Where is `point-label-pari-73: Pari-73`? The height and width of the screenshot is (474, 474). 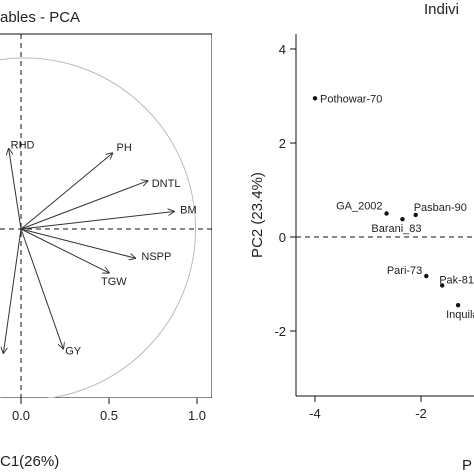
point-label-pari-73: Pari-73 is located at coordinates (404, 271).